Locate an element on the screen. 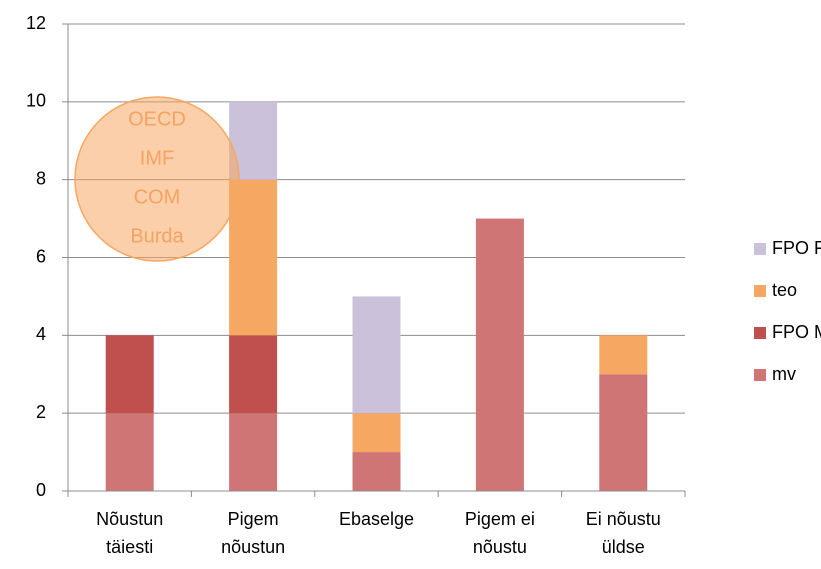 The image size is (821, 569). y-tick-label: 6 is located at coordinates (41, 256).